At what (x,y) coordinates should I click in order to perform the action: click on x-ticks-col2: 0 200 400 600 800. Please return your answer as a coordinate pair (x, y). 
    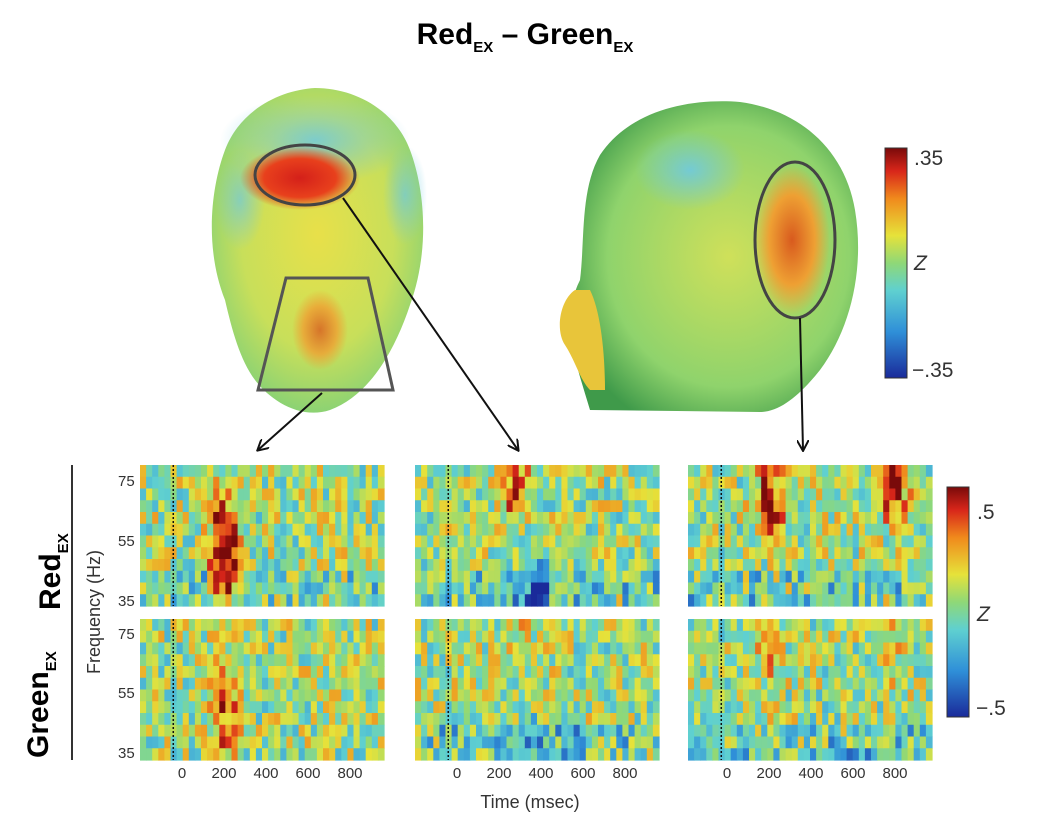
    Looking at the image, I should click on (545, 773).